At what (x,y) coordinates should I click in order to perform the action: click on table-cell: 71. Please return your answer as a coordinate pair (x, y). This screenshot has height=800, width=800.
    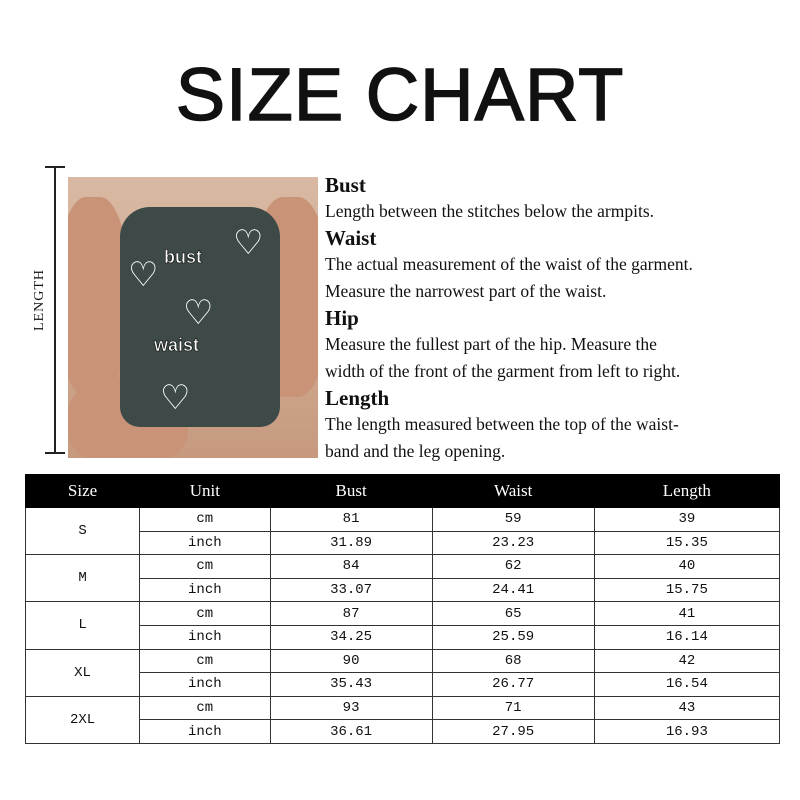
    Looking at the image, I should click on (513, 708).